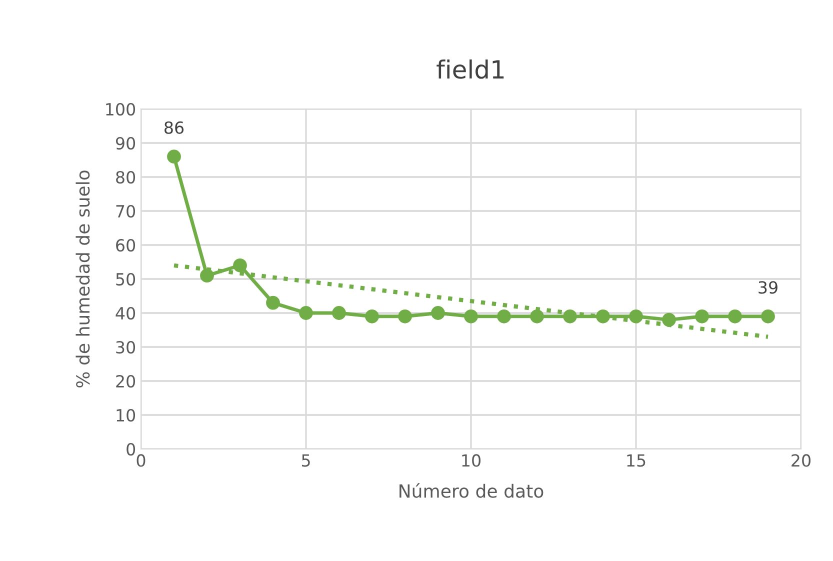 The width and height of the screenshot is (833, 561). What do you see at coordinates (126, 177) in the screenshot?
I see `y-tick-label: 80` at bounding box center [126, 177].